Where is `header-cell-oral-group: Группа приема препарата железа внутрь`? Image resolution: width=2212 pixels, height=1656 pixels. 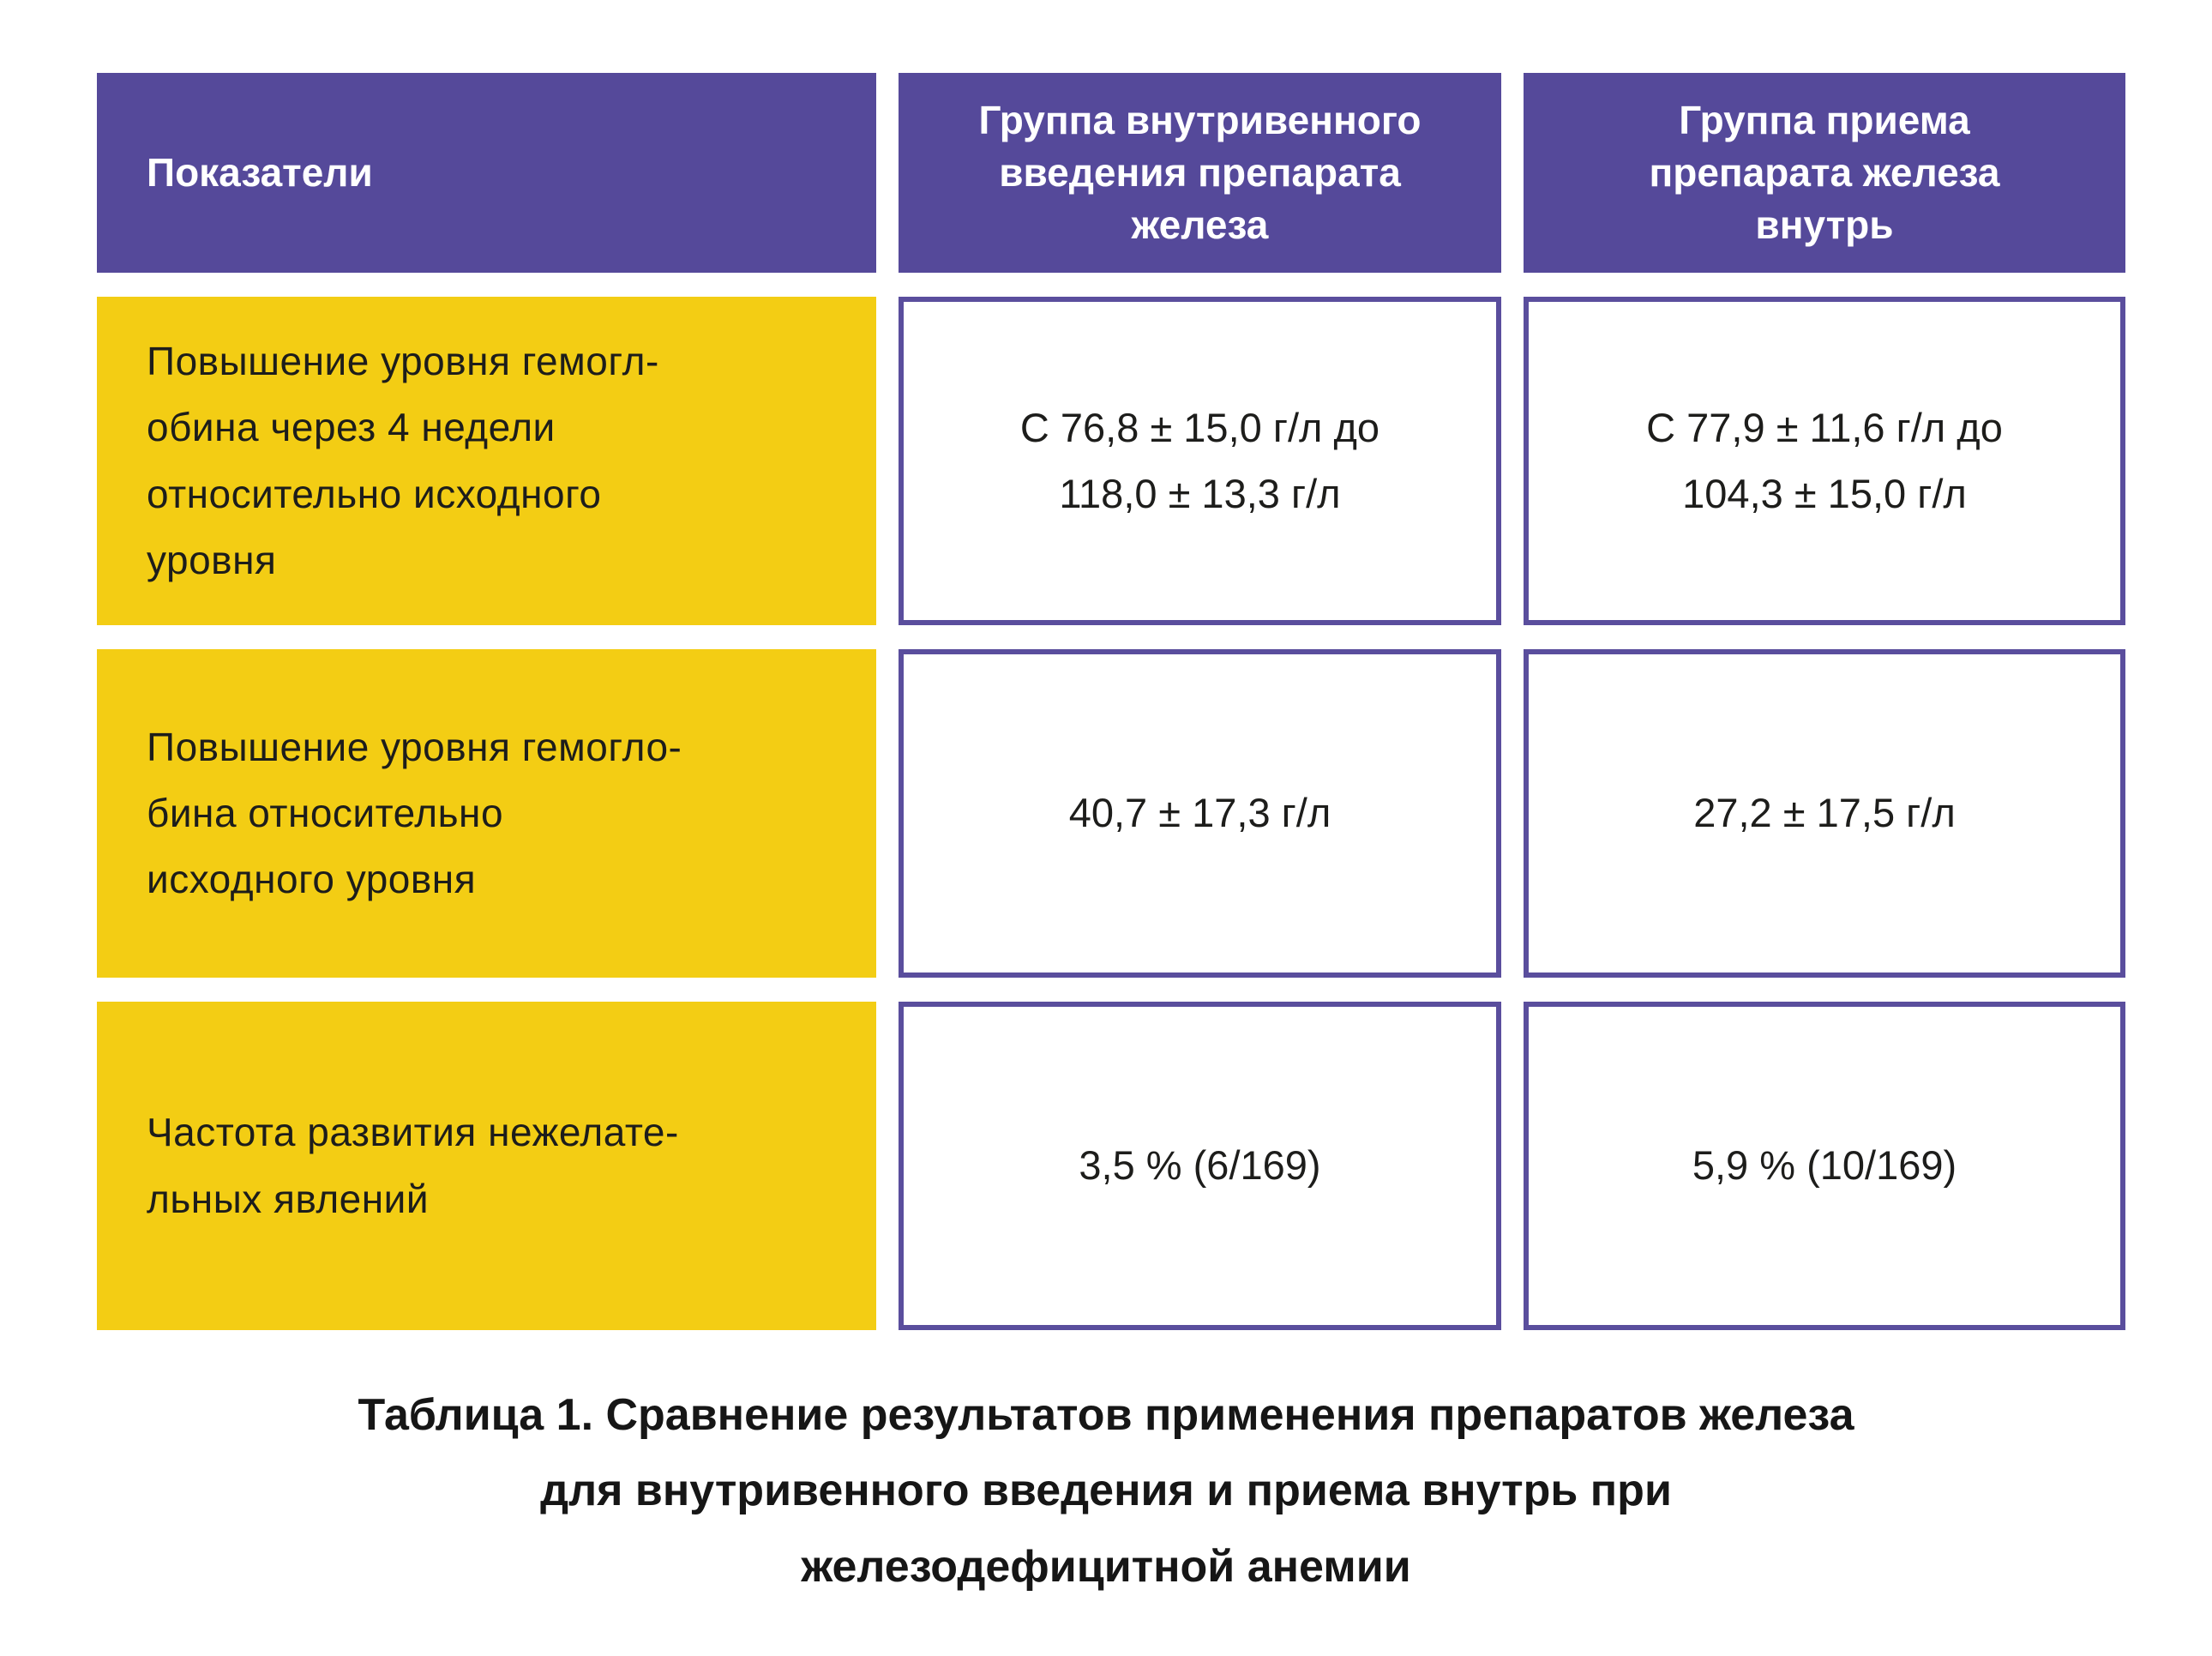 header-cell-oral-group: Группа приема препарата железа внутрь is located at coordinates (1824, 173).